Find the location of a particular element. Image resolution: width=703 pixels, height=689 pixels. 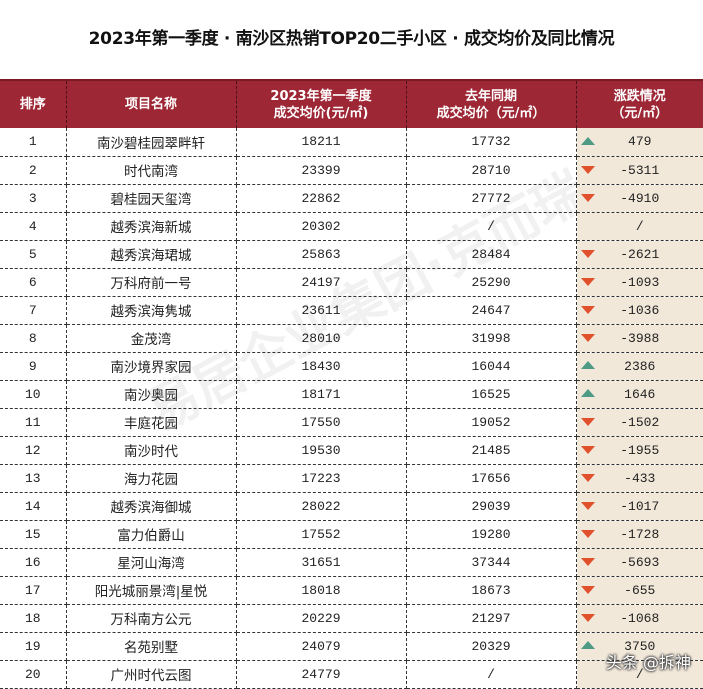

rank-cell-value: 5 is located at coordinates (33, 254).